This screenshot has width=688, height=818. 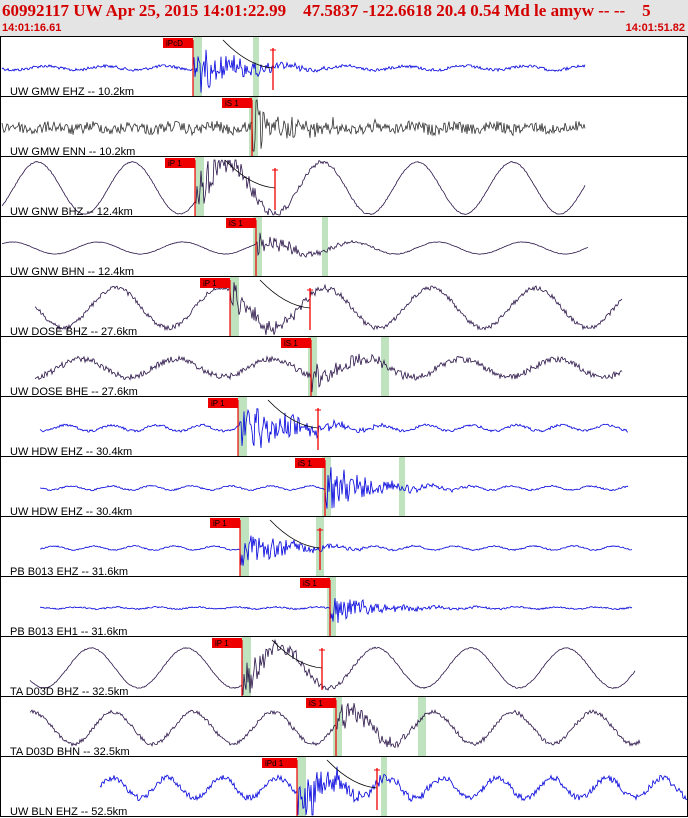 I want to click on trace-label: UW GMW ENN -- 10.2km, so click(x=72, y=152).